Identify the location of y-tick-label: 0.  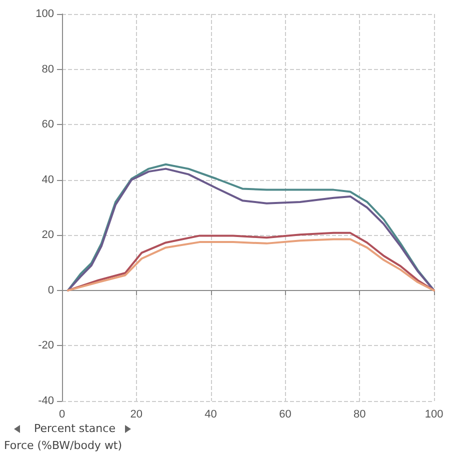
(51, 290).